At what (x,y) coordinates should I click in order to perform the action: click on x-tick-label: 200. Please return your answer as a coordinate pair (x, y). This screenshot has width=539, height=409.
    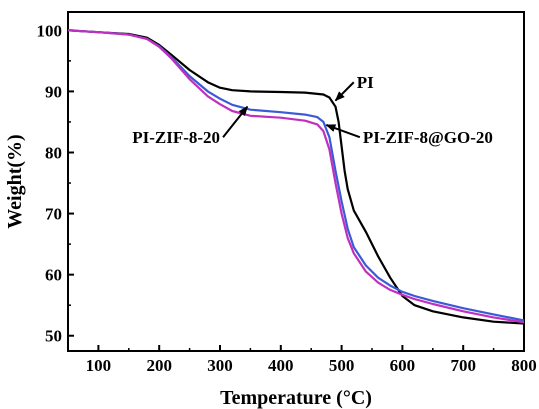
    Looking at the image, I should click on (159, 365).